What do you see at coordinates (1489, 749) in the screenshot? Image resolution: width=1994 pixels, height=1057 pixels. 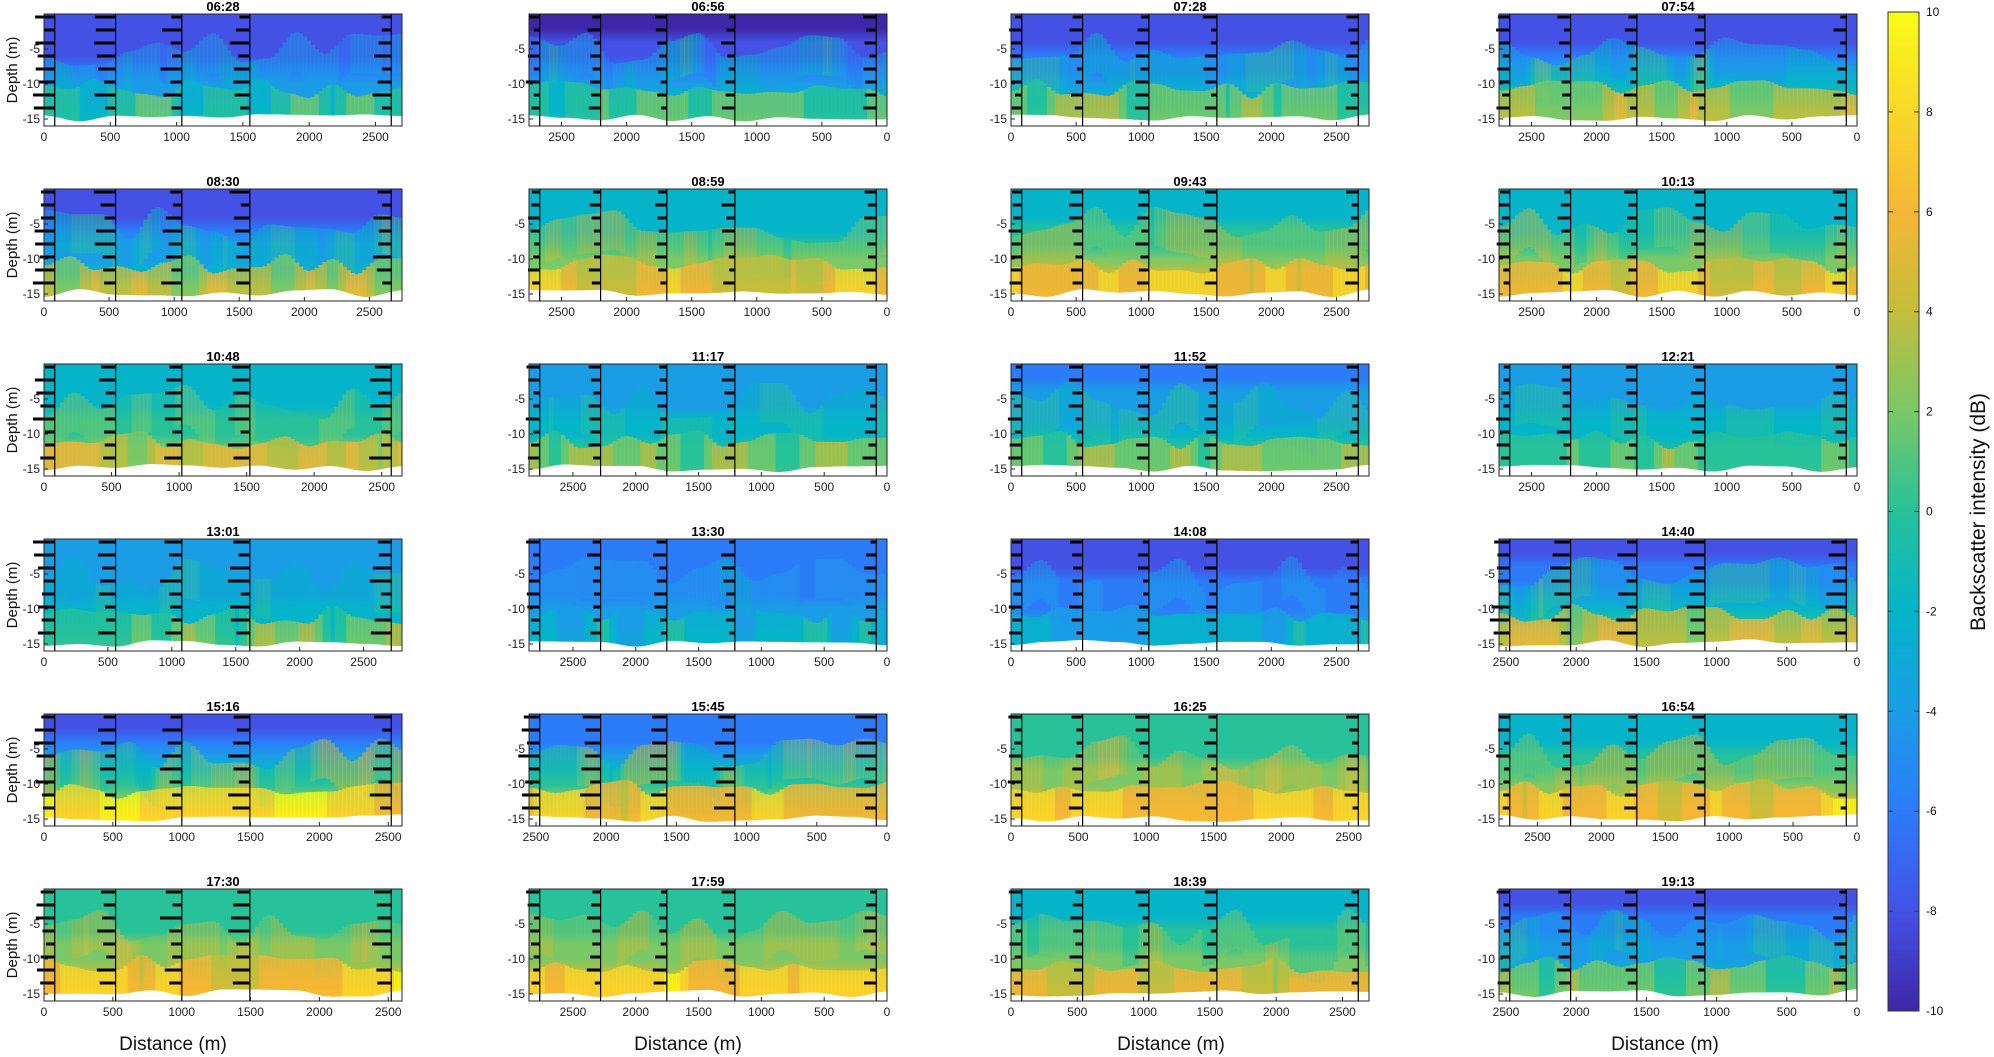 I see `y-tick-label: -5` at bounding box center [1489, 749].